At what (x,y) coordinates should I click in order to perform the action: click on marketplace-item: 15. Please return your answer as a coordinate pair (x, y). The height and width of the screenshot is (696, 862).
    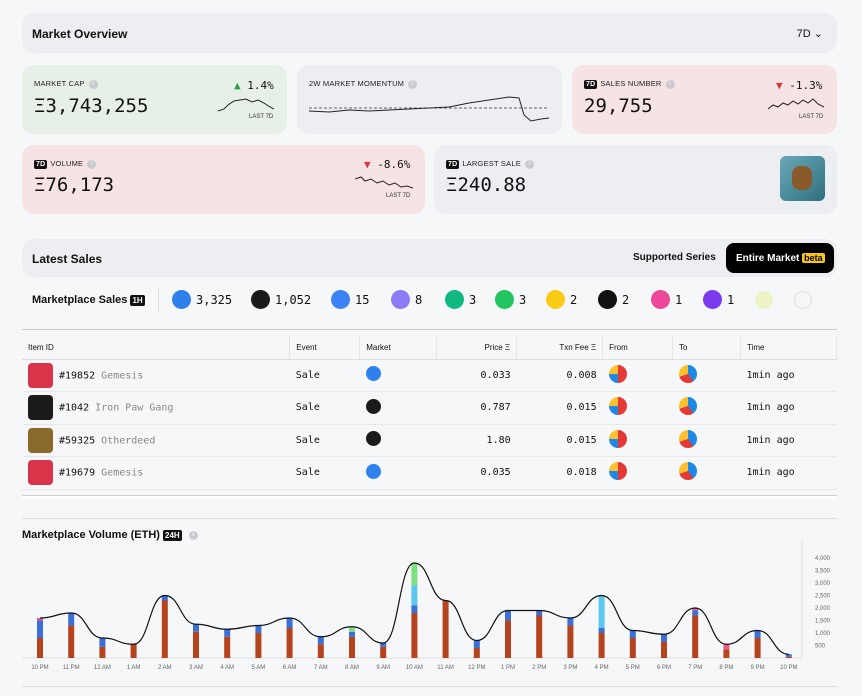
    Looking at the image, I should click on (350, 299).